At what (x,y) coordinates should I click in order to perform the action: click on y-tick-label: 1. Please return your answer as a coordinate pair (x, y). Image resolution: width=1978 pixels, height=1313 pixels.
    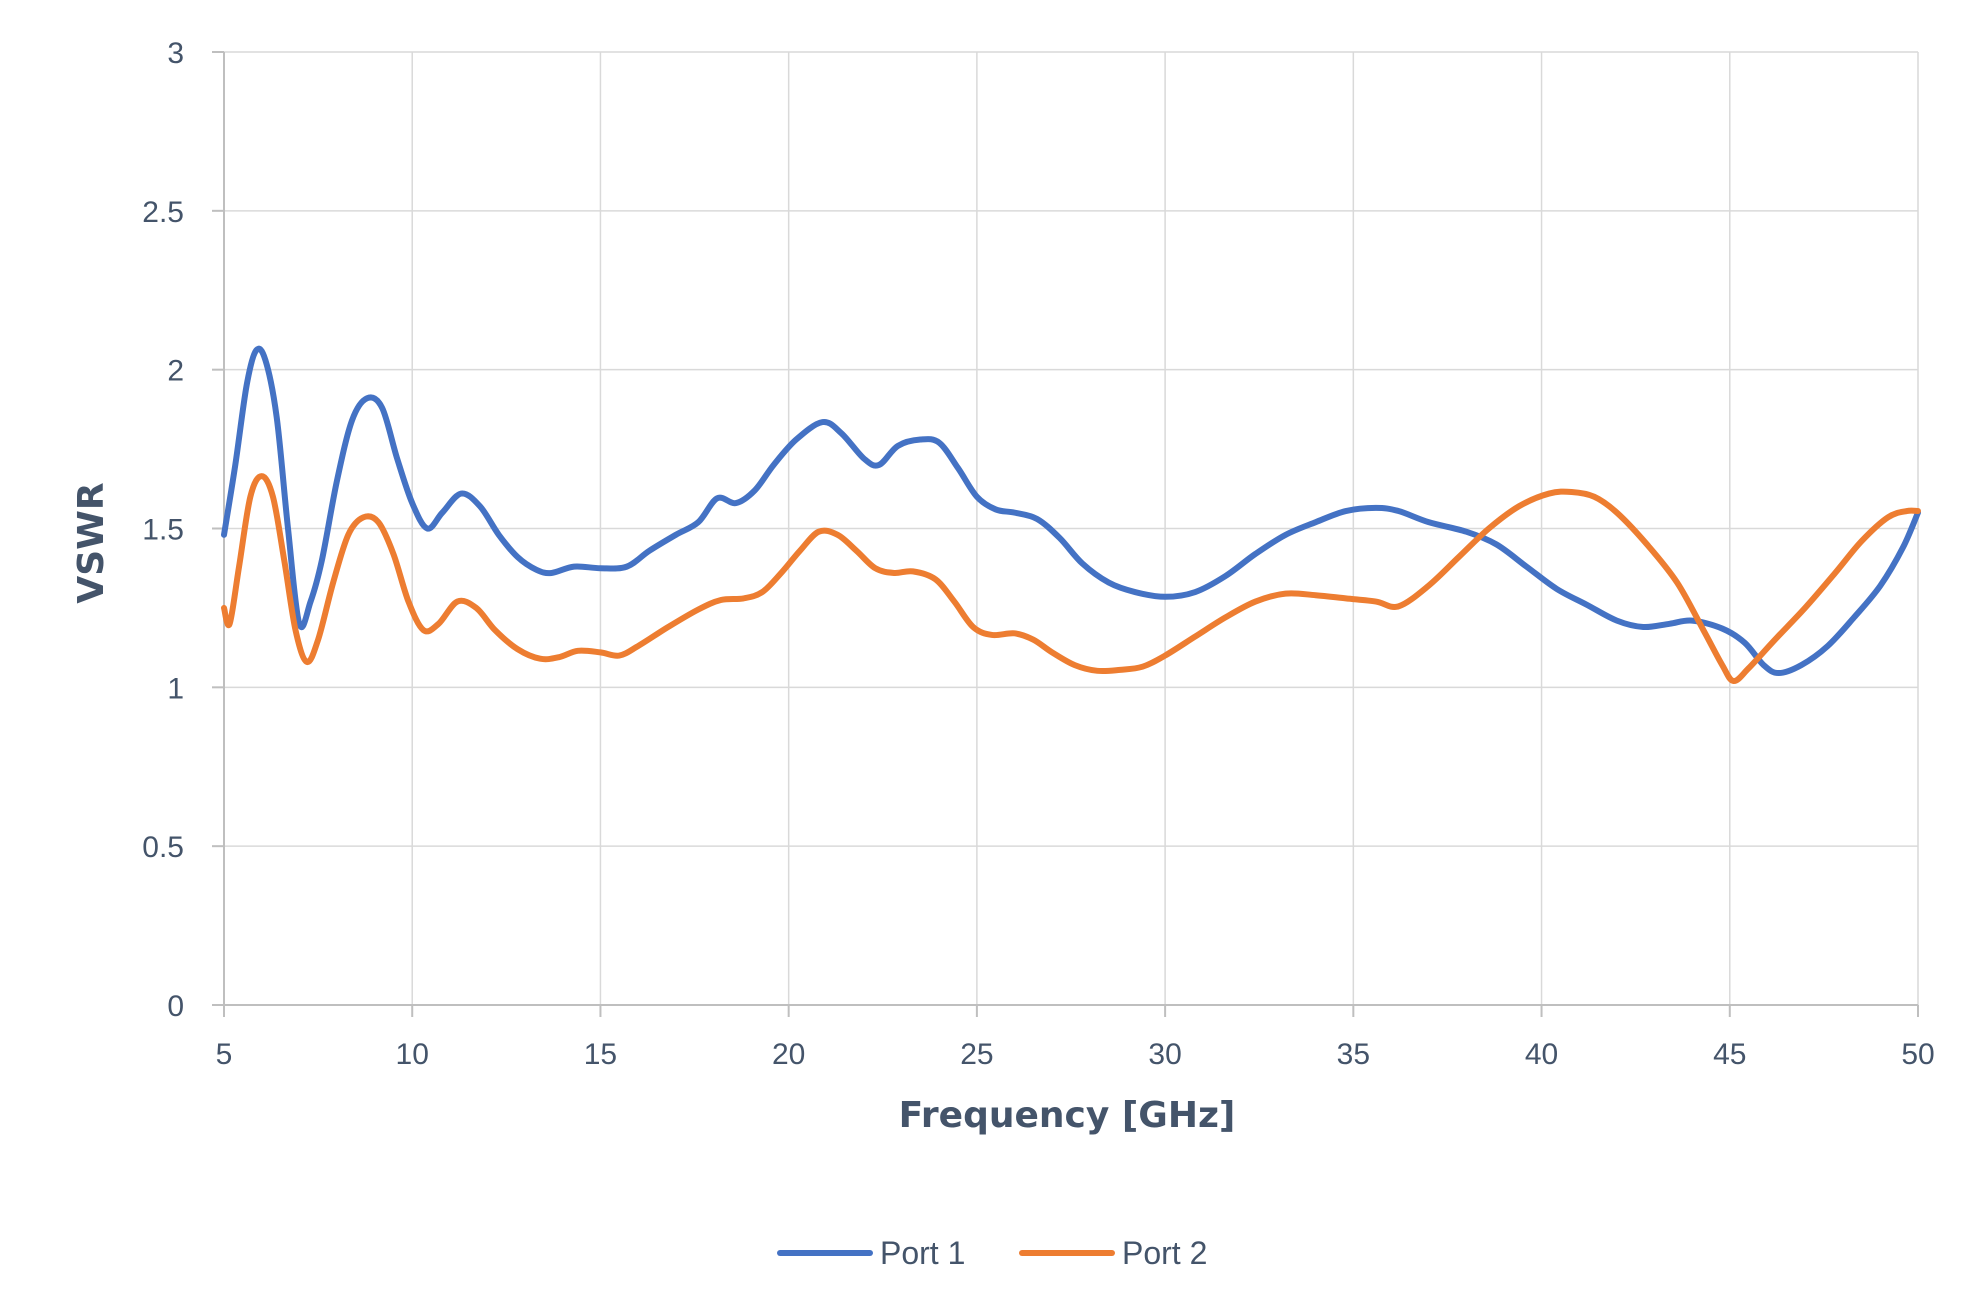
    Looking at the image, I should click on (175, 688).